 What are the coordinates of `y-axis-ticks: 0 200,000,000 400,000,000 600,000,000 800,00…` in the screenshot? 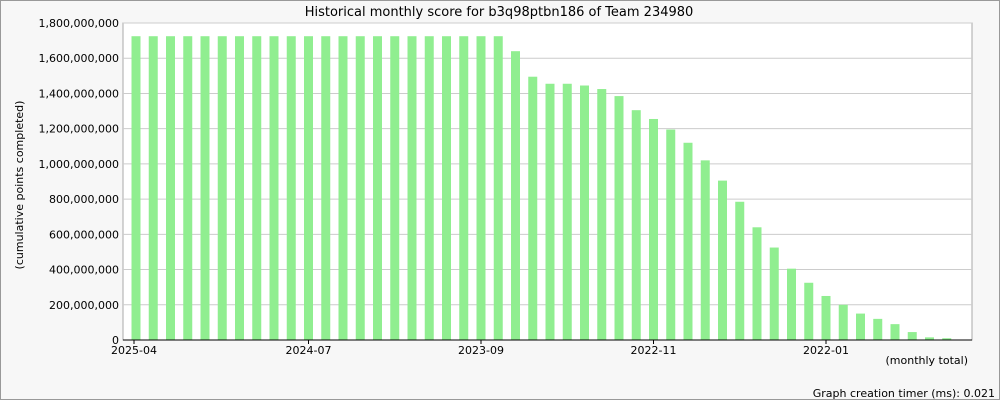 It's located at (79, 182).